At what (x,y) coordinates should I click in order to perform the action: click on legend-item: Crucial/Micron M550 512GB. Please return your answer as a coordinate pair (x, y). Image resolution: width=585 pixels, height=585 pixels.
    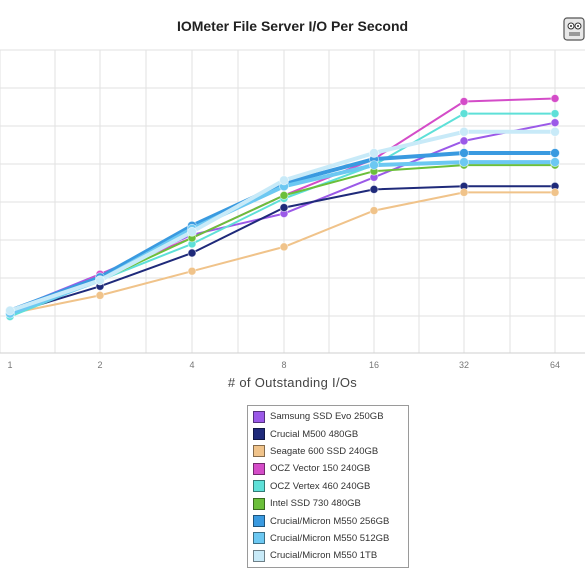
    Looking at the image, I should click on (328, 538).